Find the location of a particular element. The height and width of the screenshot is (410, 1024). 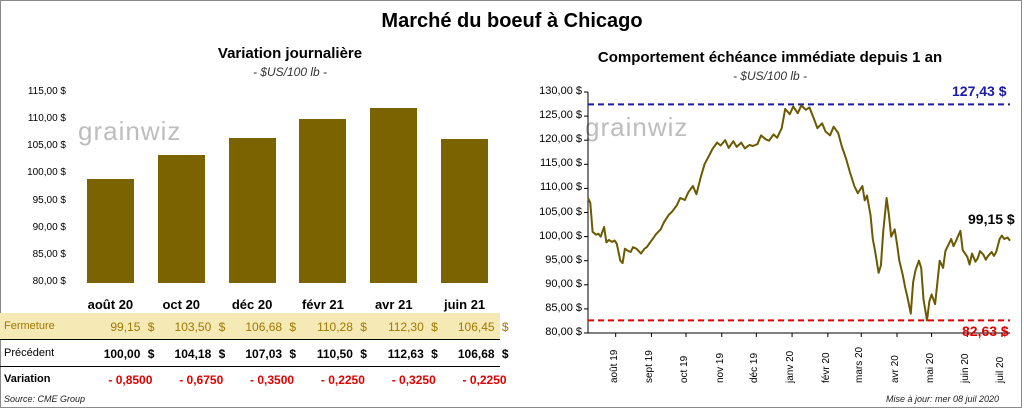

table-cell-value: - 0,3250 is located at coordinates (413, 380).